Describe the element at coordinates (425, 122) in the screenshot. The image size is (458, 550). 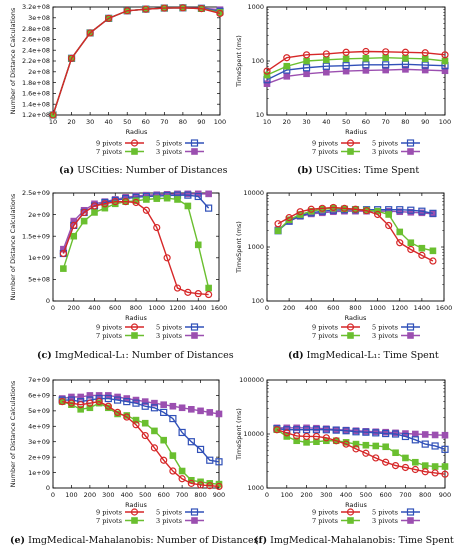
I see `x-tick-label: 90` at that location.